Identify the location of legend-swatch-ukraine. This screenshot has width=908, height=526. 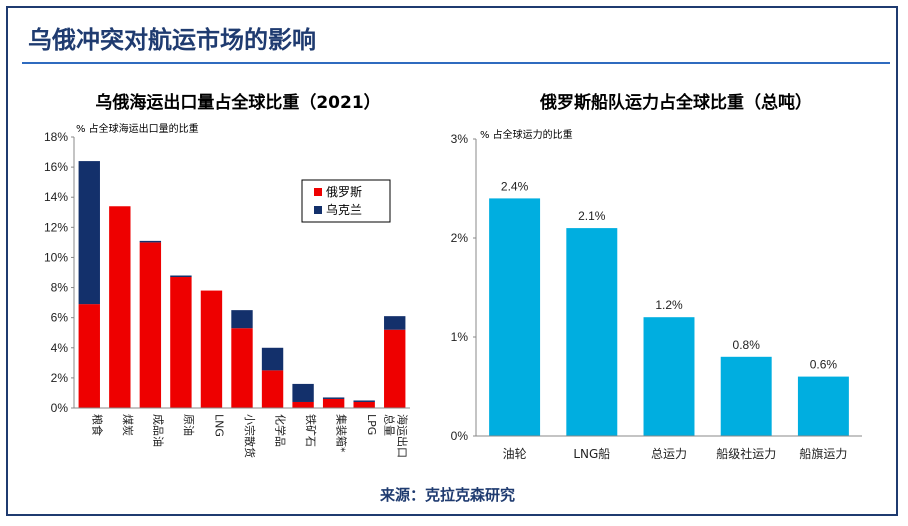
(318, 210).